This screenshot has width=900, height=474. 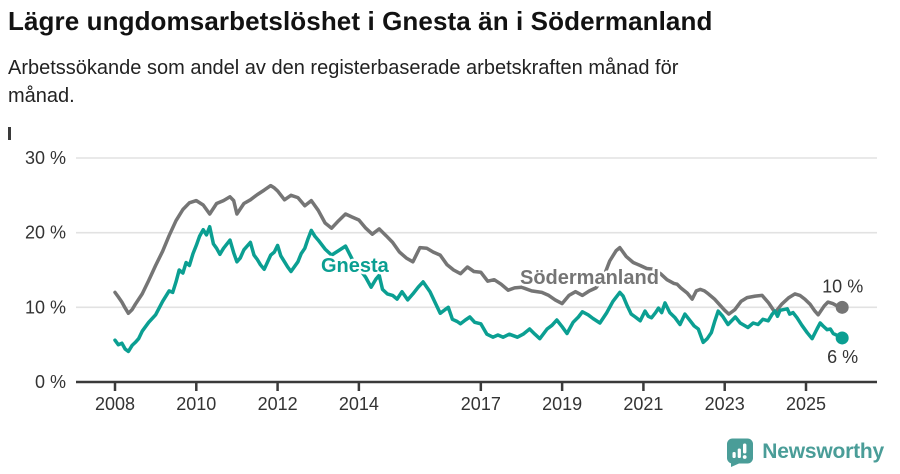 I want to click on end-dot-södermanland, so click(x=842, y=307).